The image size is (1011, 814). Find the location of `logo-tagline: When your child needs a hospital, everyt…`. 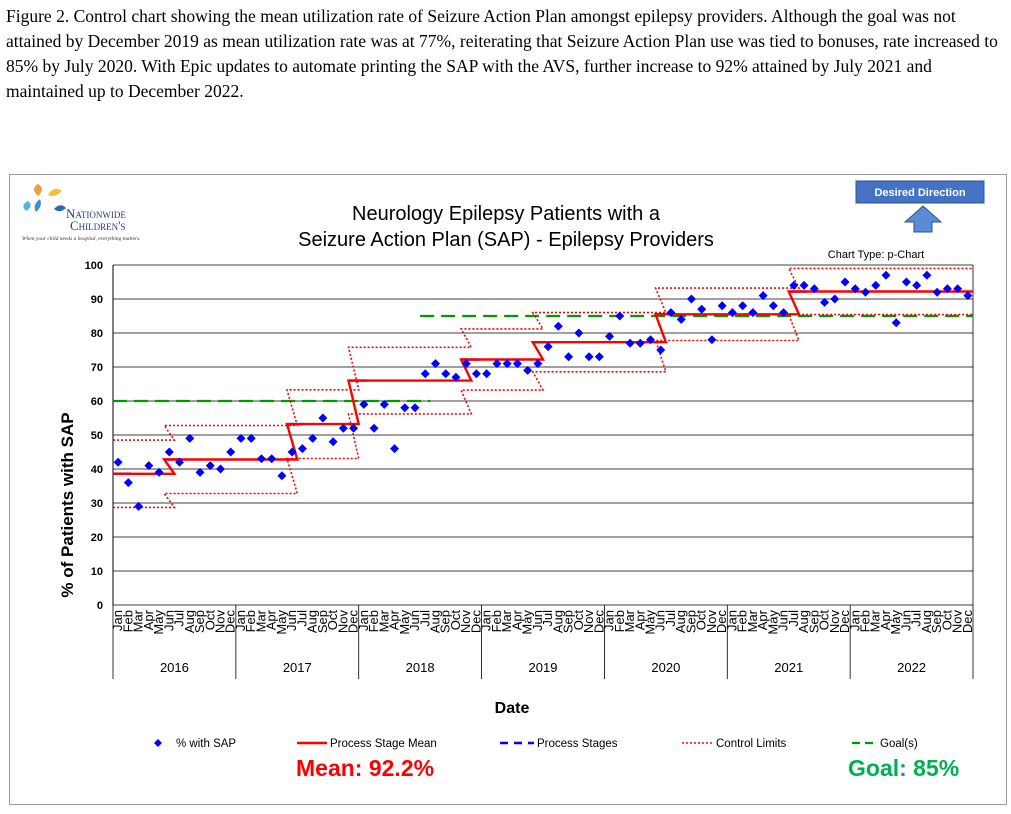

logo-tagline: When your child needs a hospital, everyt… is located at coordinates (81, 239).